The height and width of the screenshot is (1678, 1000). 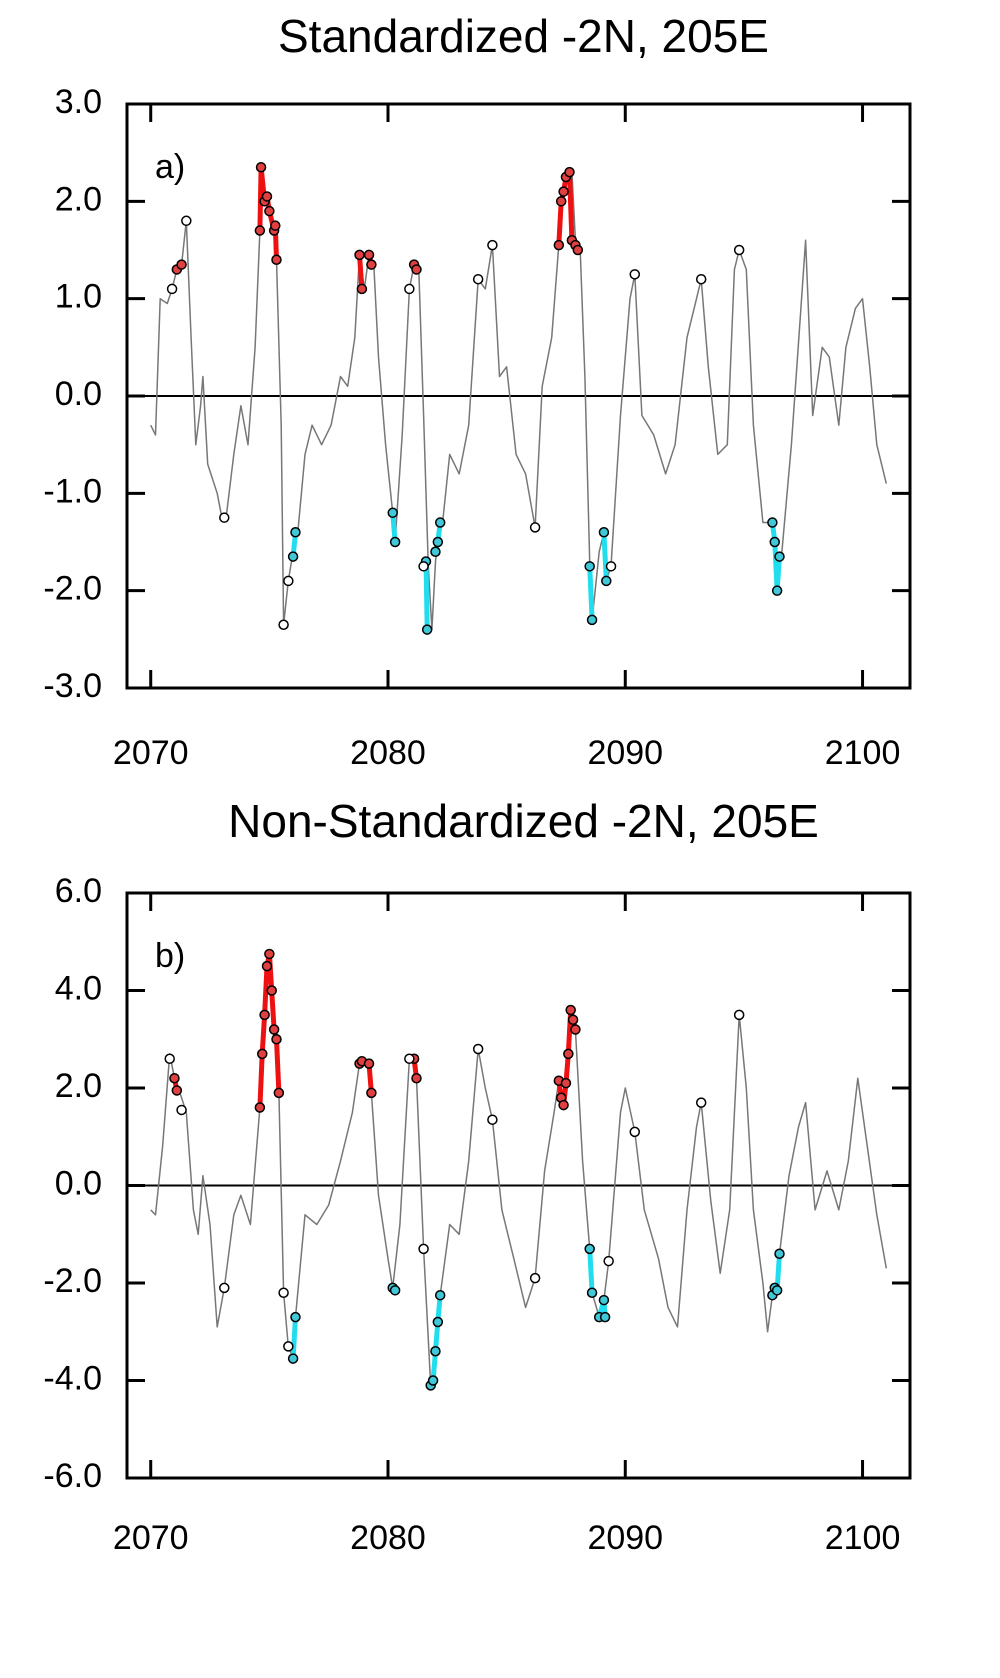 What do you see at coordinates (72, 686) in the screenshot?
I see `y-tick-label: -3.0` at bounding box center [72, 686].